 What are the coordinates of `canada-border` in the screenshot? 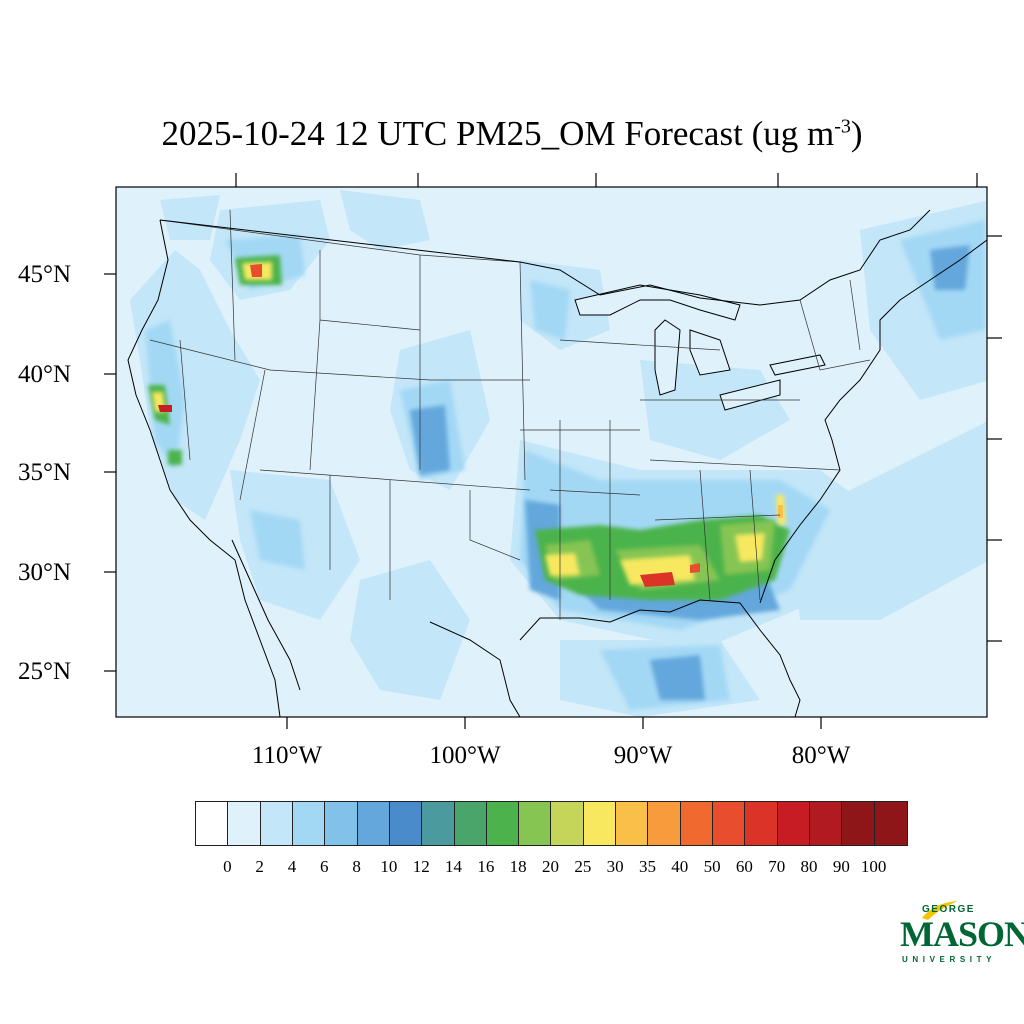 It's located at (545, 257).